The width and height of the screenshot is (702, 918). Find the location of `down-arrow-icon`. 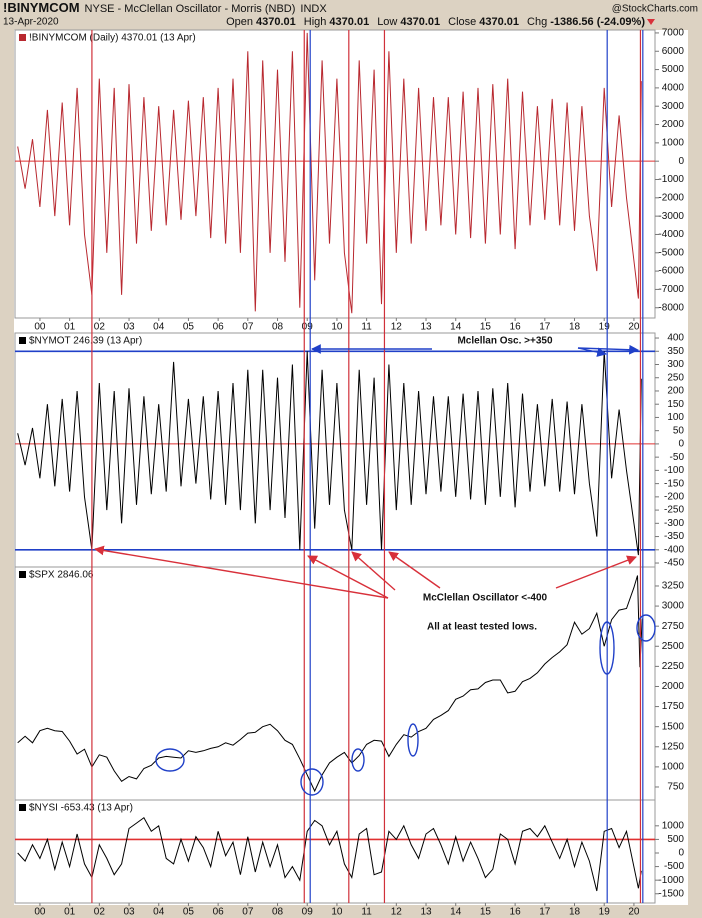

down-arrow-icon is located at coordinates (651, 22).